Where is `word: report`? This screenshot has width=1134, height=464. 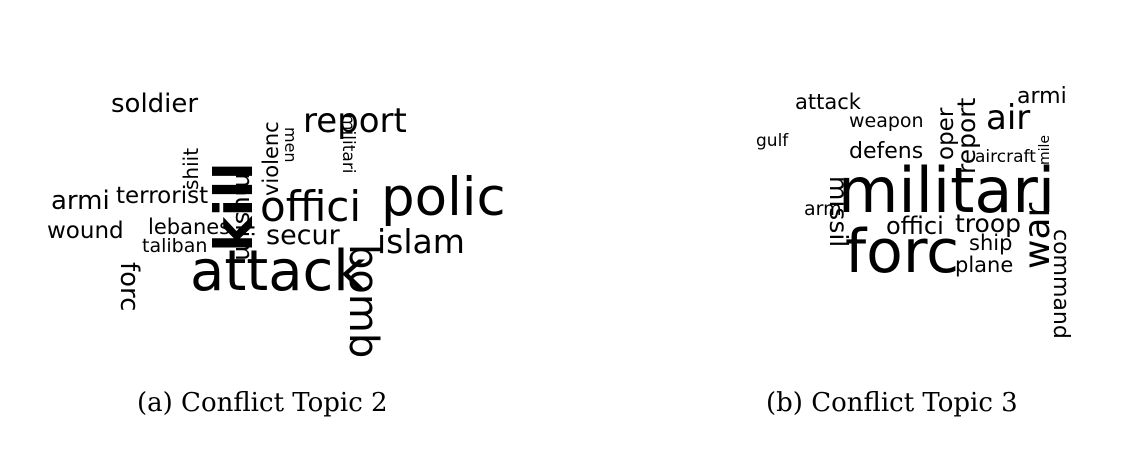
word: report is located at coordinates (355, 121).